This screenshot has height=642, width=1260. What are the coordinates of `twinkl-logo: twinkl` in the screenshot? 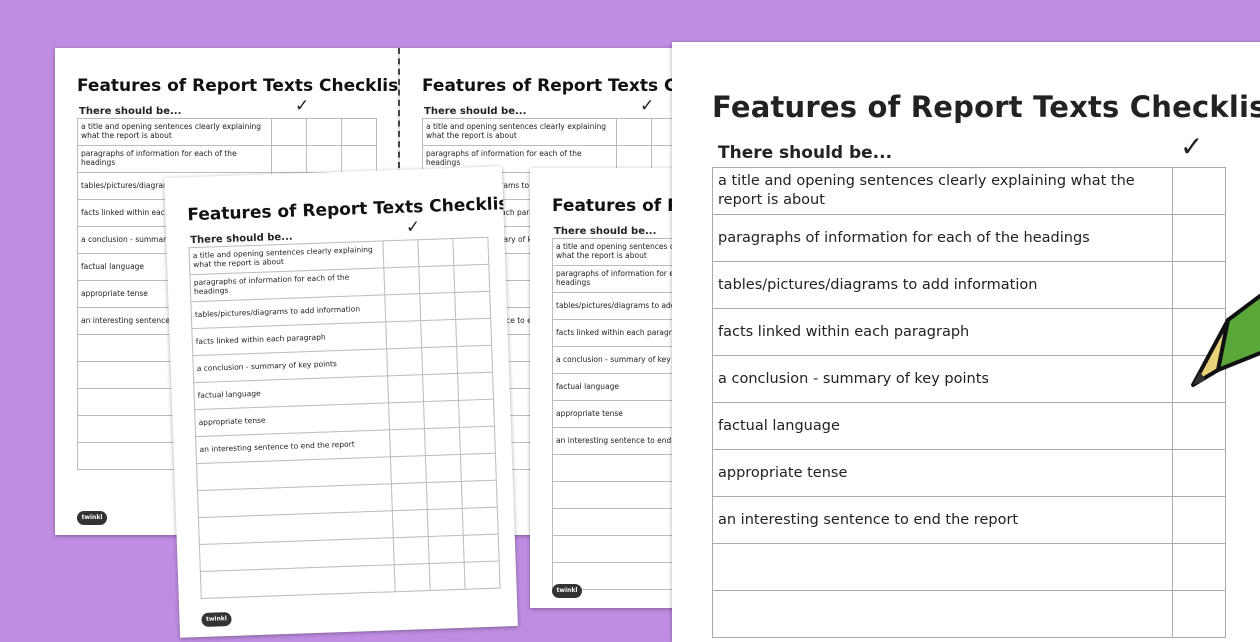 It's located at (92, 518).